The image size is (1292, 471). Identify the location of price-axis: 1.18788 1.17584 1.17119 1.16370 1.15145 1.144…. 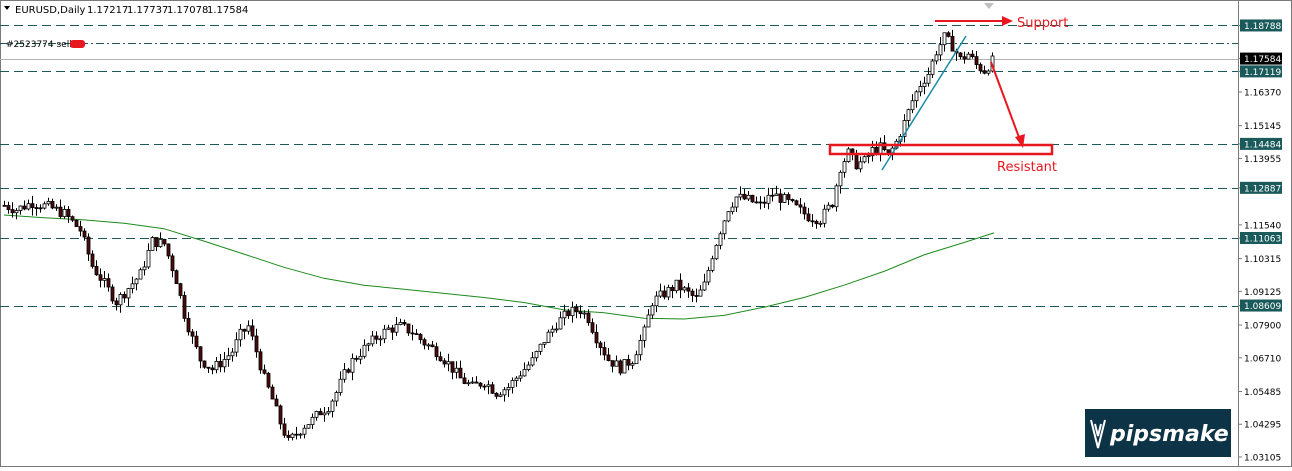
(1260, 241).